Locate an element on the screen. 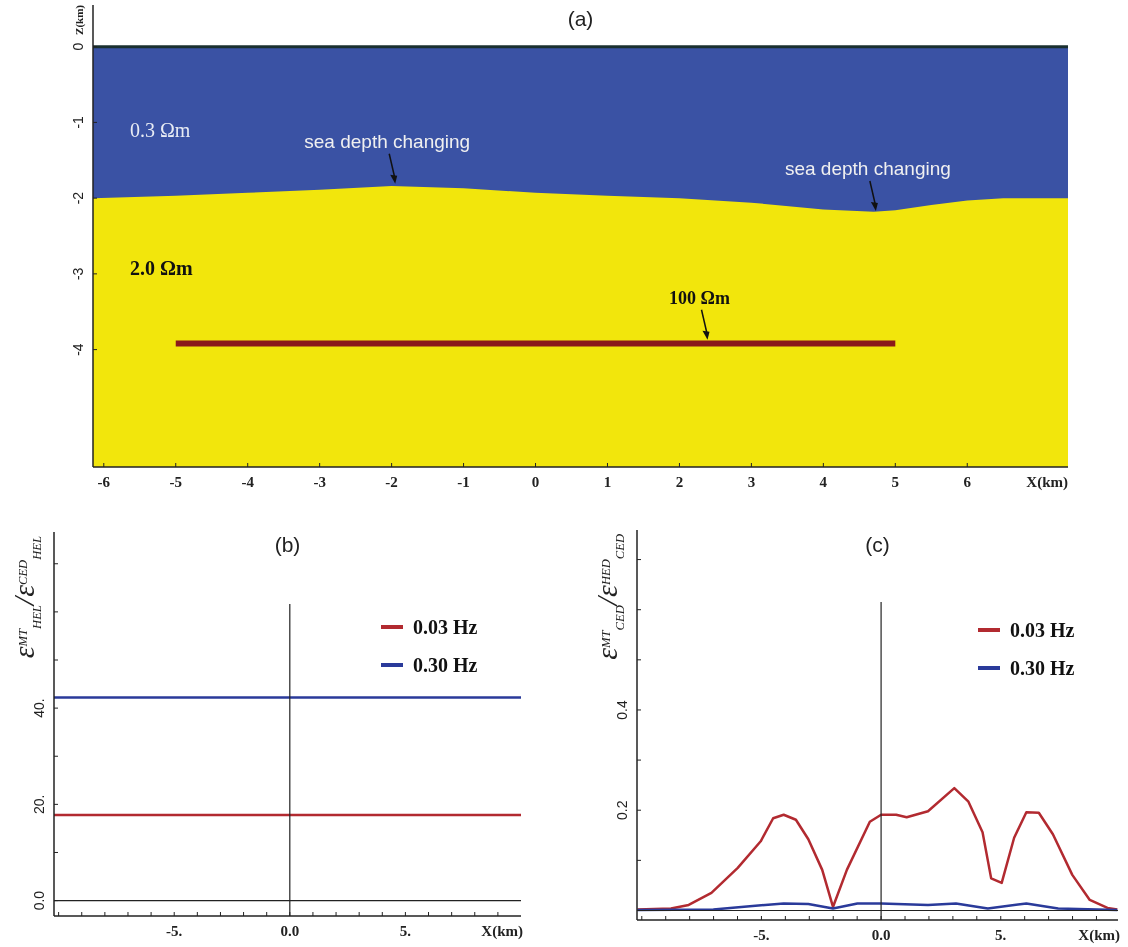 Image resolution: width=1128 pixels, height=947 pixels. x-tick-label: -4 is located at coordinates (248, 482).